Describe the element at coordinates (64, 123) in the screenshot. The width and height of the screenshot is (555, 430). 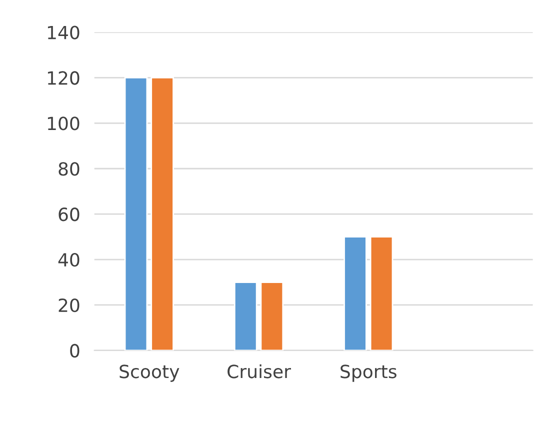
I see `y-tick-label: 100` at that location.